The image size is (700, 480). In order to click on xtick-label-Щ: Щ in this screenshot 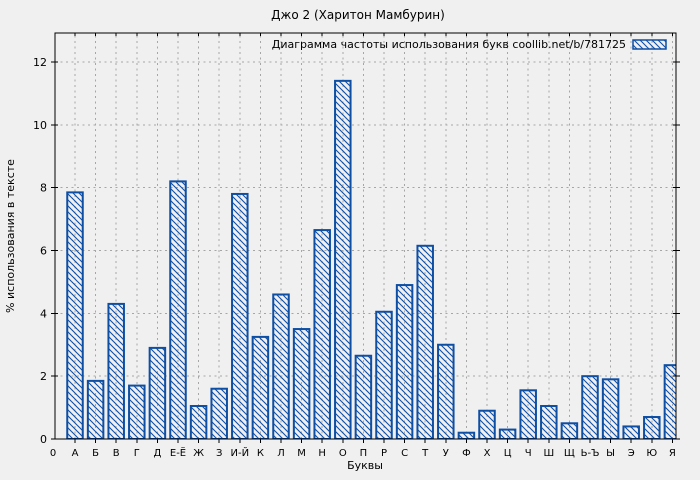, I will do `click(569, 453)`.